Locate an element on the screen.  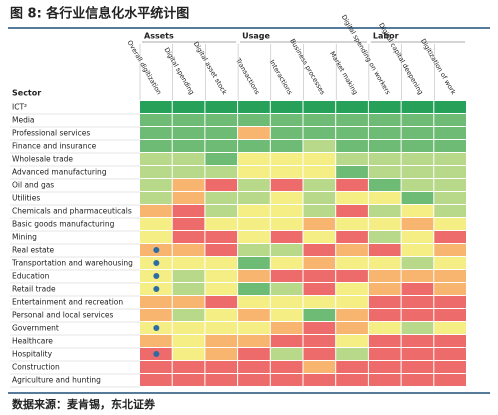
column-label: Interactions is located at coordinates (281, 78).